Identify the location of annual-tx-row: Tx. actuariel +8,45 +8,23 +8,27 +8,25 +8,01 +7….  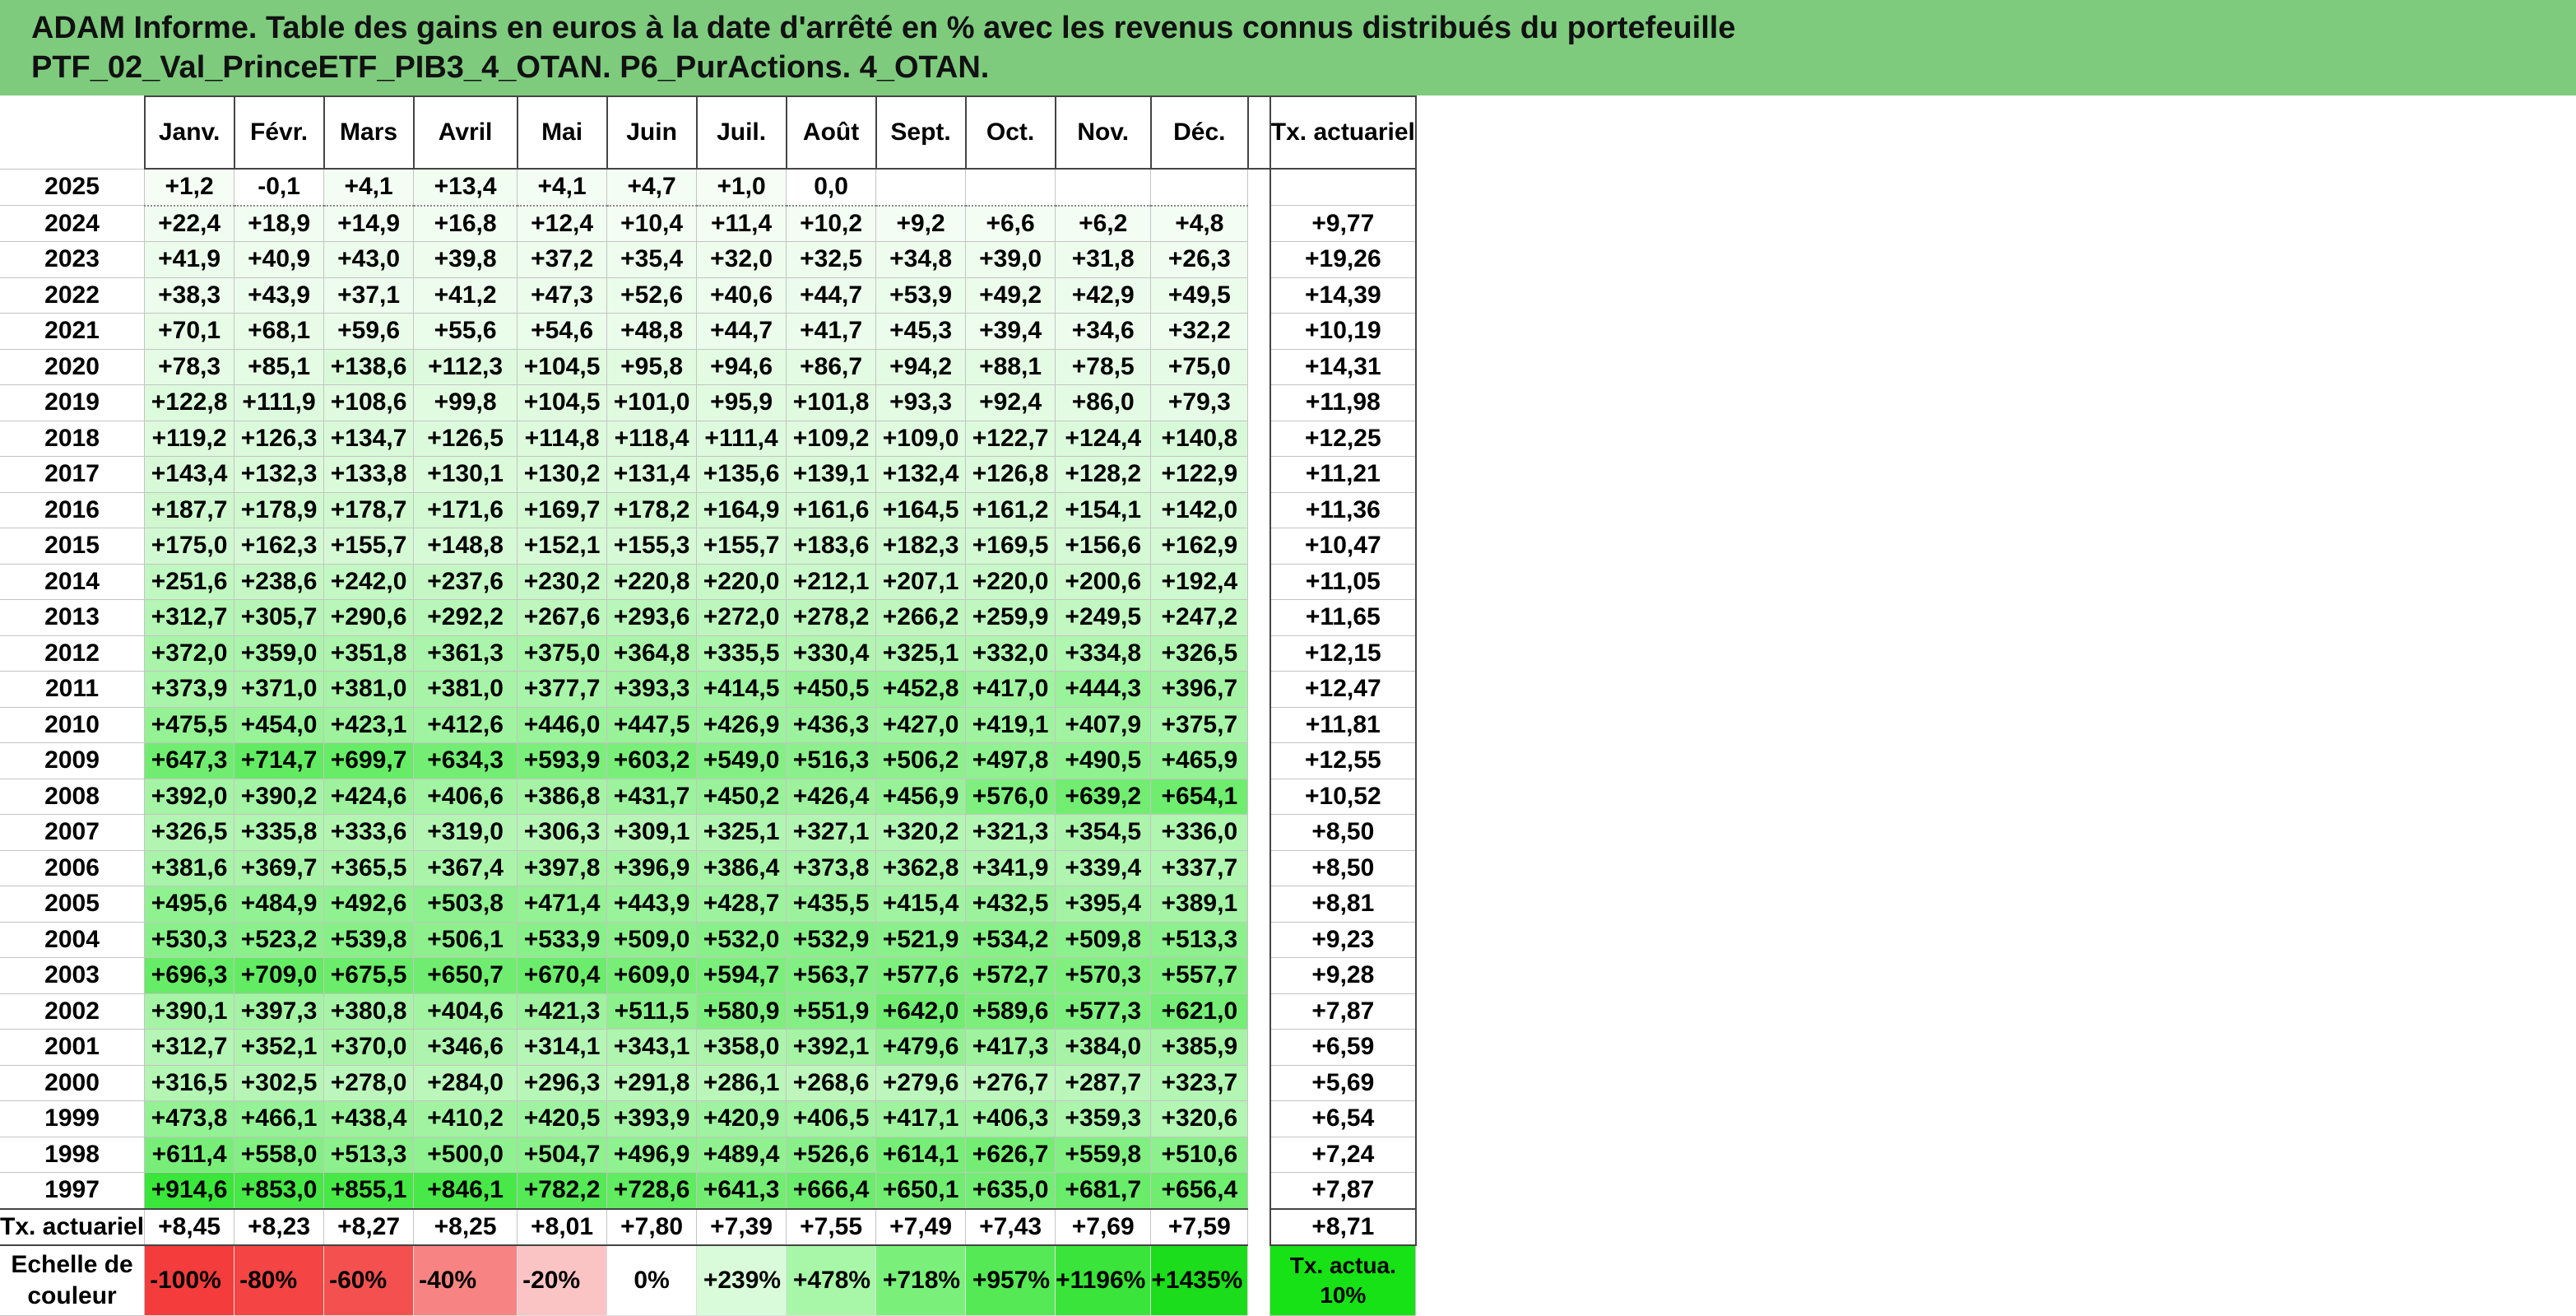
(708, 1226).